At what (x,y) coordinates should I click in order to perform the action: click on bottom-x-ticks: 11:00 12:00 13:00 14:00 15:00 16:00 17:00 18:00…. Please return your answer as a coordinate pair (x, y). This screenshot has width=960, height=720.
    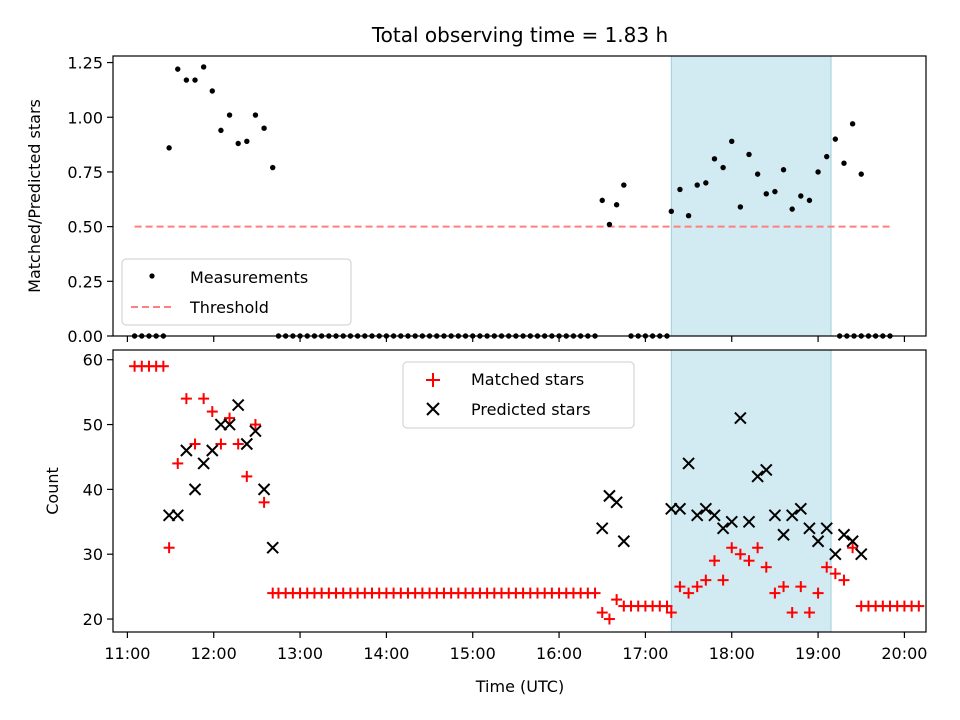
    Looking at the image, I should click on (515, 647).